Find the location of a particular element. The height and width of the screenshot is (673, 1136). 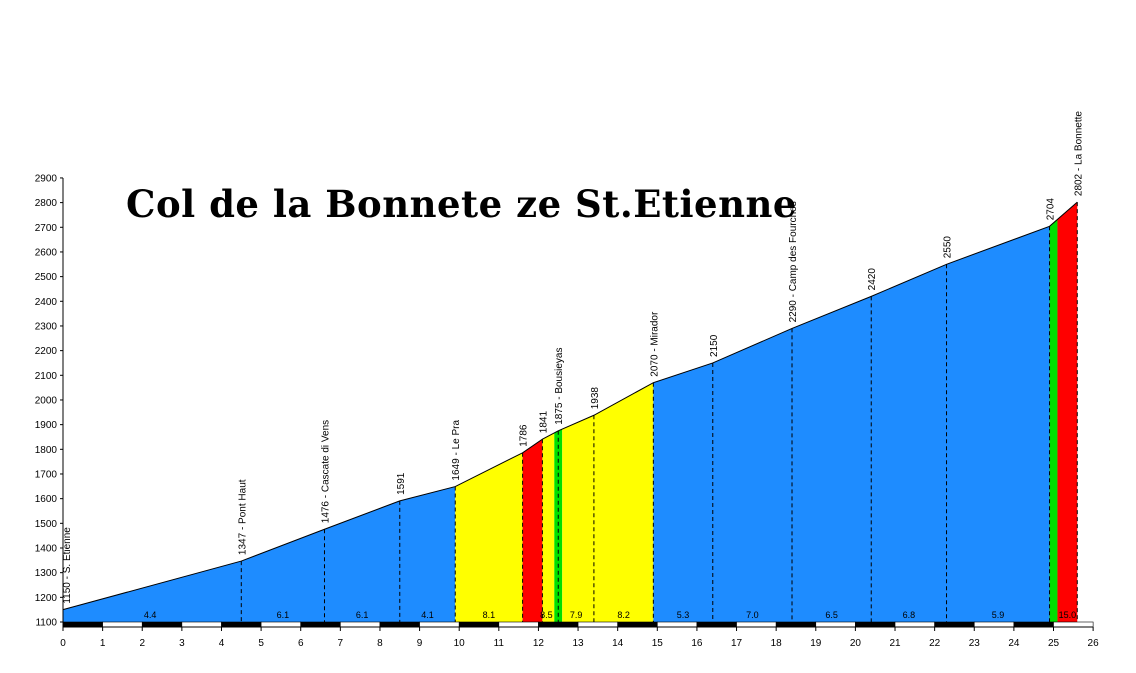

gradient-label: 8.5 is located at coordinates (546, 615).